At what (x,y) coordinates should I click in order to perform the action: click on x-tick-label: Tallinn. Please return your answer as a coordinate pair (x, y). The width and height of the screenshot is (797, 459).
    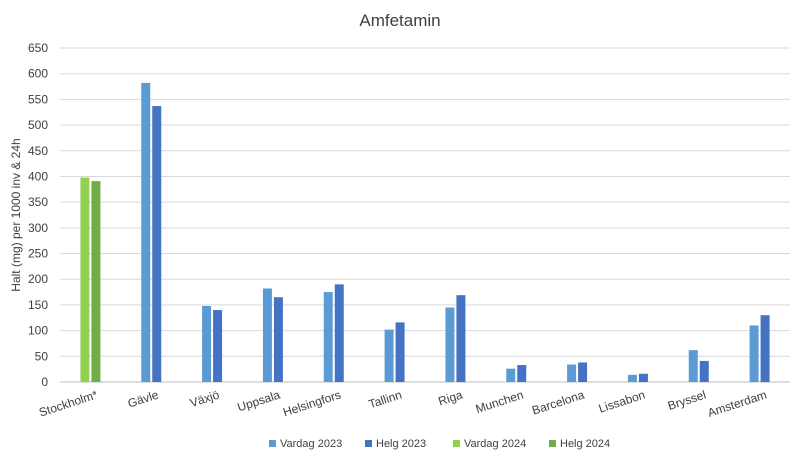
    Looking at the image, I should click on (385, 400).